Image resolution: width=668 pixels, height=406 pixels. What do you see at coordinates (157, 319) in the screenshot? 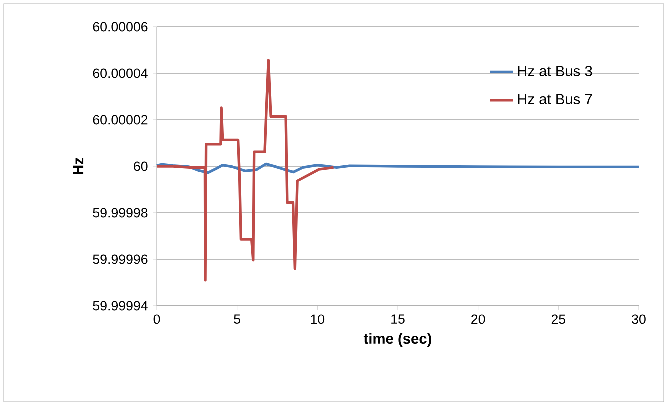
I see `x-tick-label: 0` at bounding box center [157, 319].